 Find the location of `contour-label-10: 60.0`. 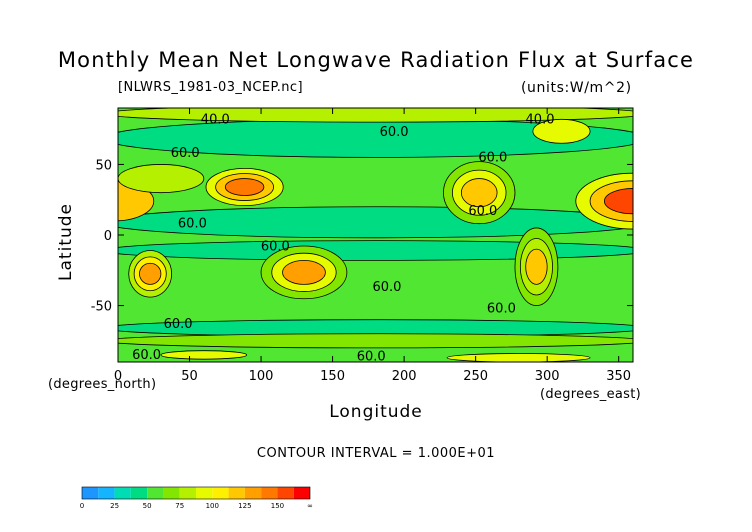

contour-label-10: 60.0 is located at coordinates (178, 324).